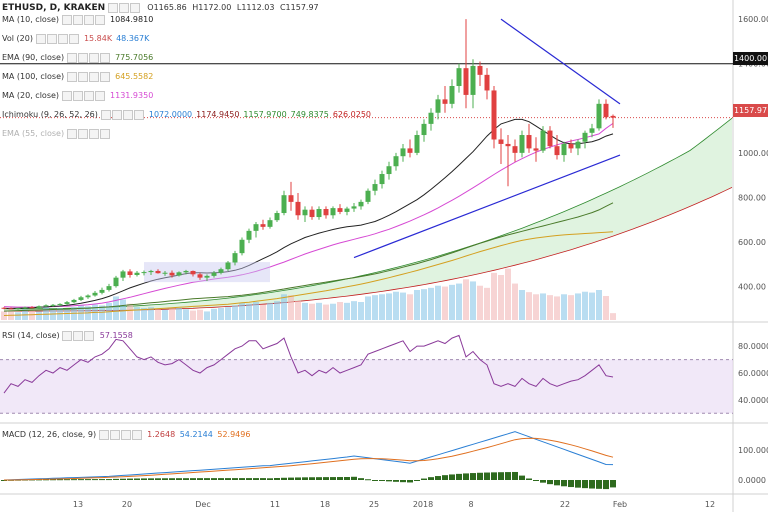 Image resolution: width=768 pixels, height=512 pixels. What do you see at coordinates (31, 335) in the screenshot?
I see `rsi-label: RSI (14, close)` at bounding box center [31, 335].